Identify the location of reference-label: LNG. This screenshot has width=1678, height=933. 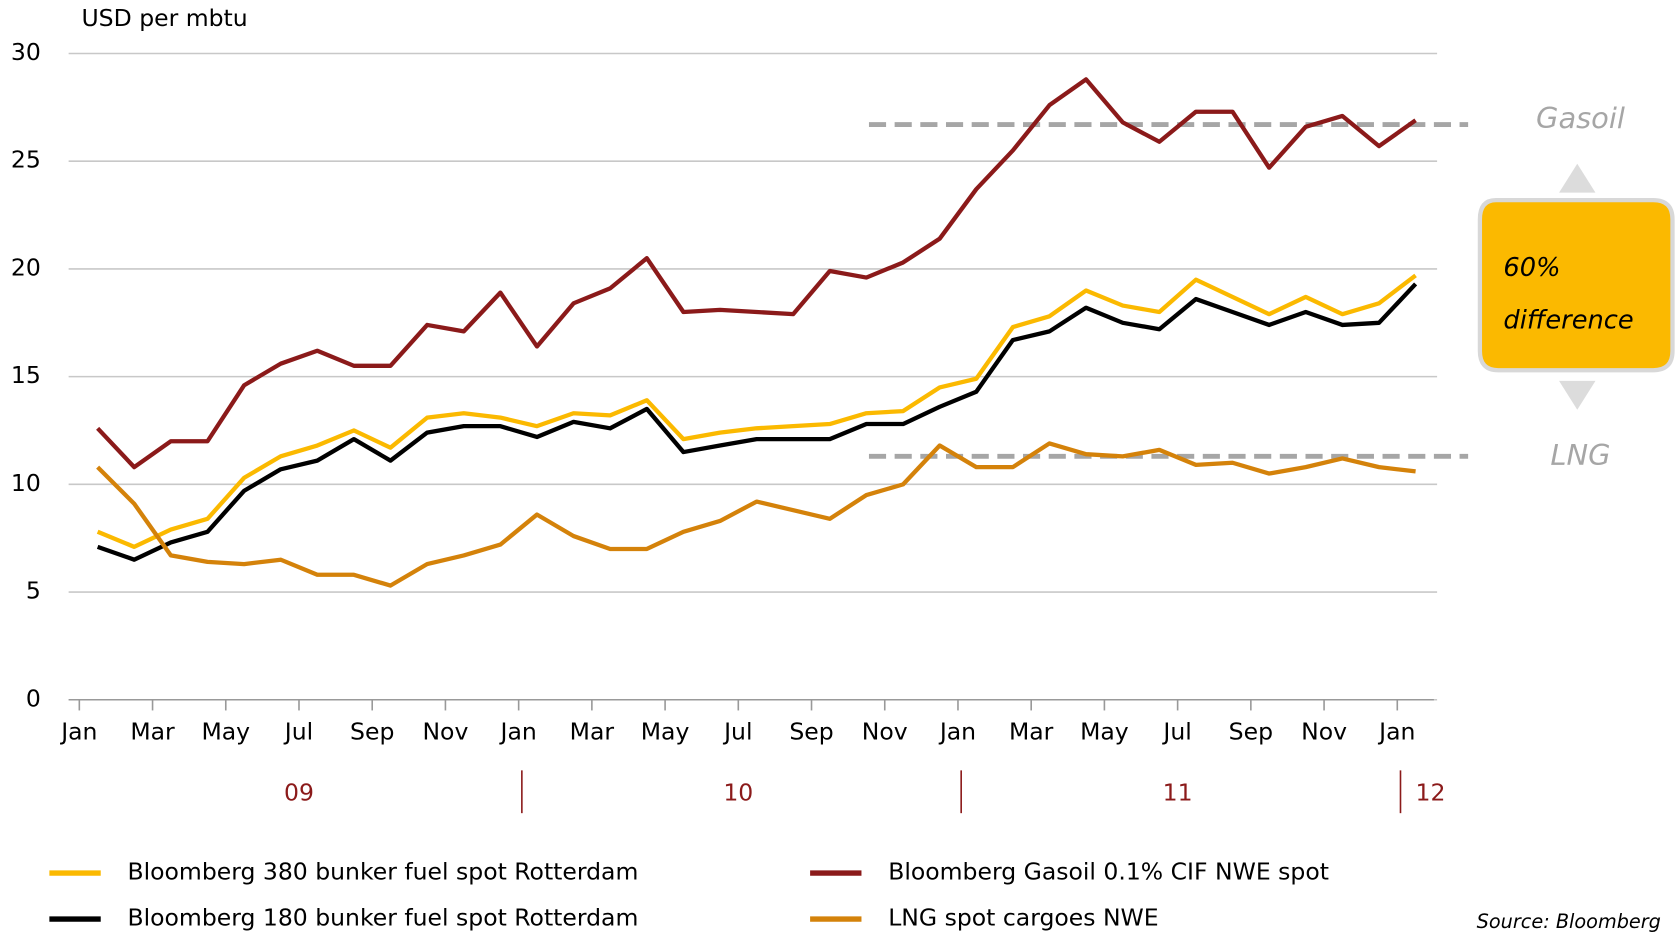
(1580, 455).